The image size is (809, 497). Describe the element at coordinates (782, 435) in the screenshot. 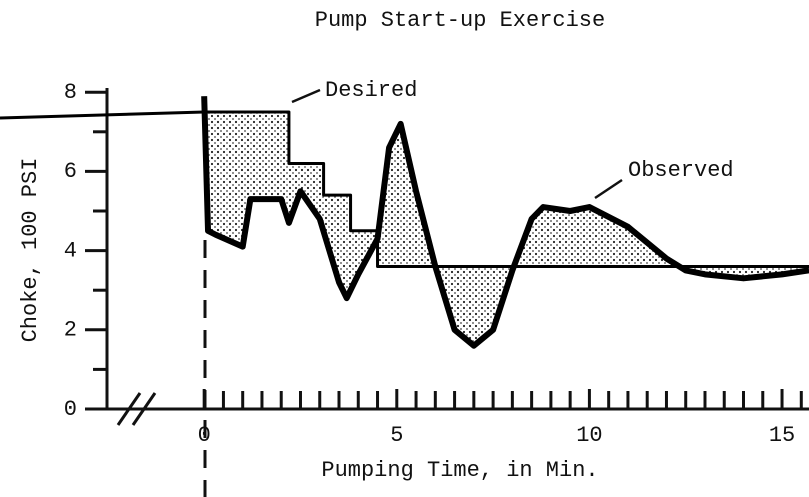

I see `x-tick-label: 15` at that location.